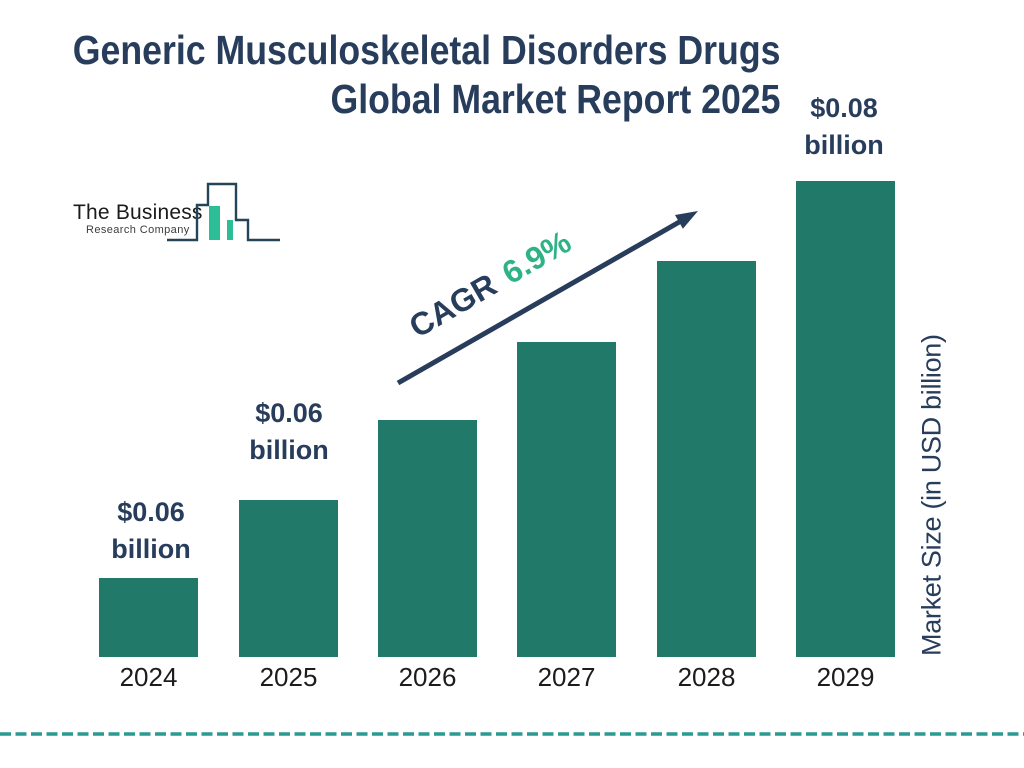  I want to click on x-tick-2026: 2026, so click(427, 677).